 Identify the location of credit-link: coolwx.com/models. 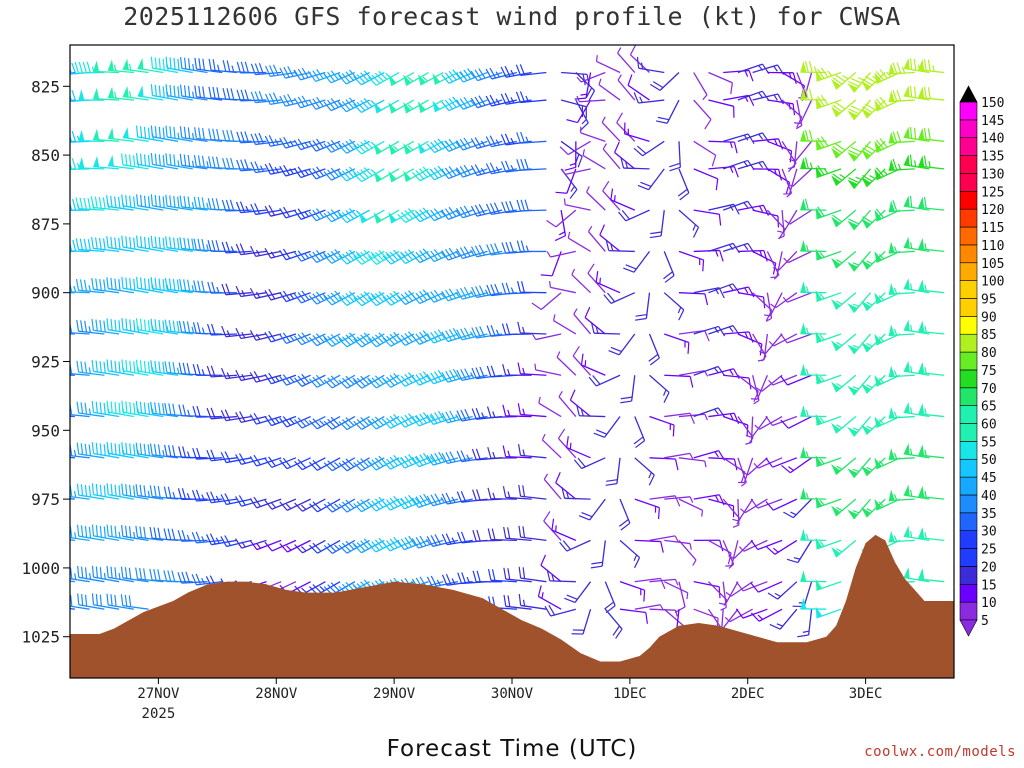
(940, 752).